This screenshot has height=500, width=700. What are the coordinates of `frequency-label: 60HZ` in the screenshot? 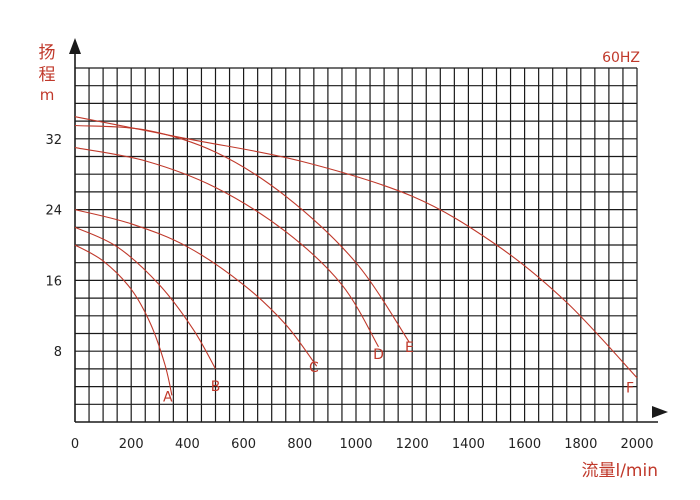 It's located at (621, 58).